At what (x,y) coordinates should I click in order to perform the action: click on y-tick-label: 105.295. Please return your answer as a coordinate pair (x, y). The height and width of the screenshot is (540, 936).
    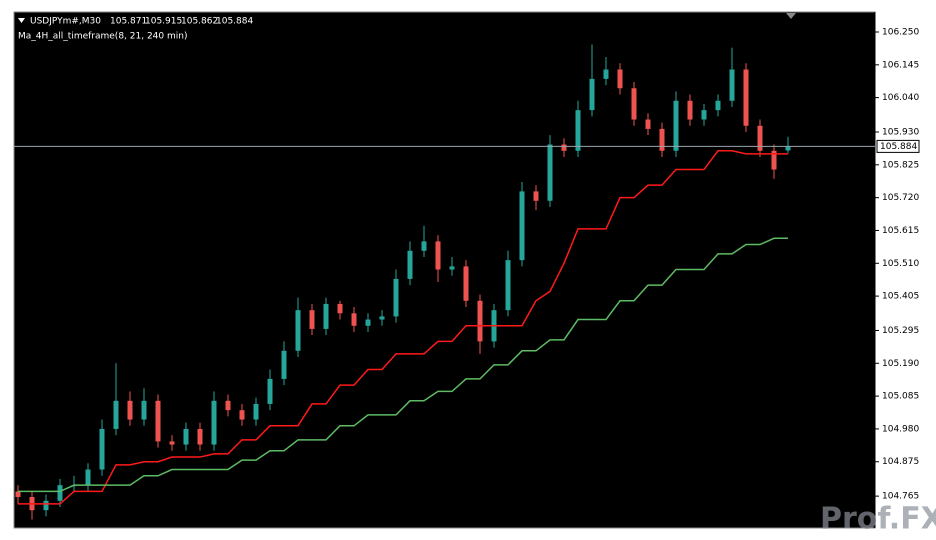
    Looking at the image, I should click on (900, 331).